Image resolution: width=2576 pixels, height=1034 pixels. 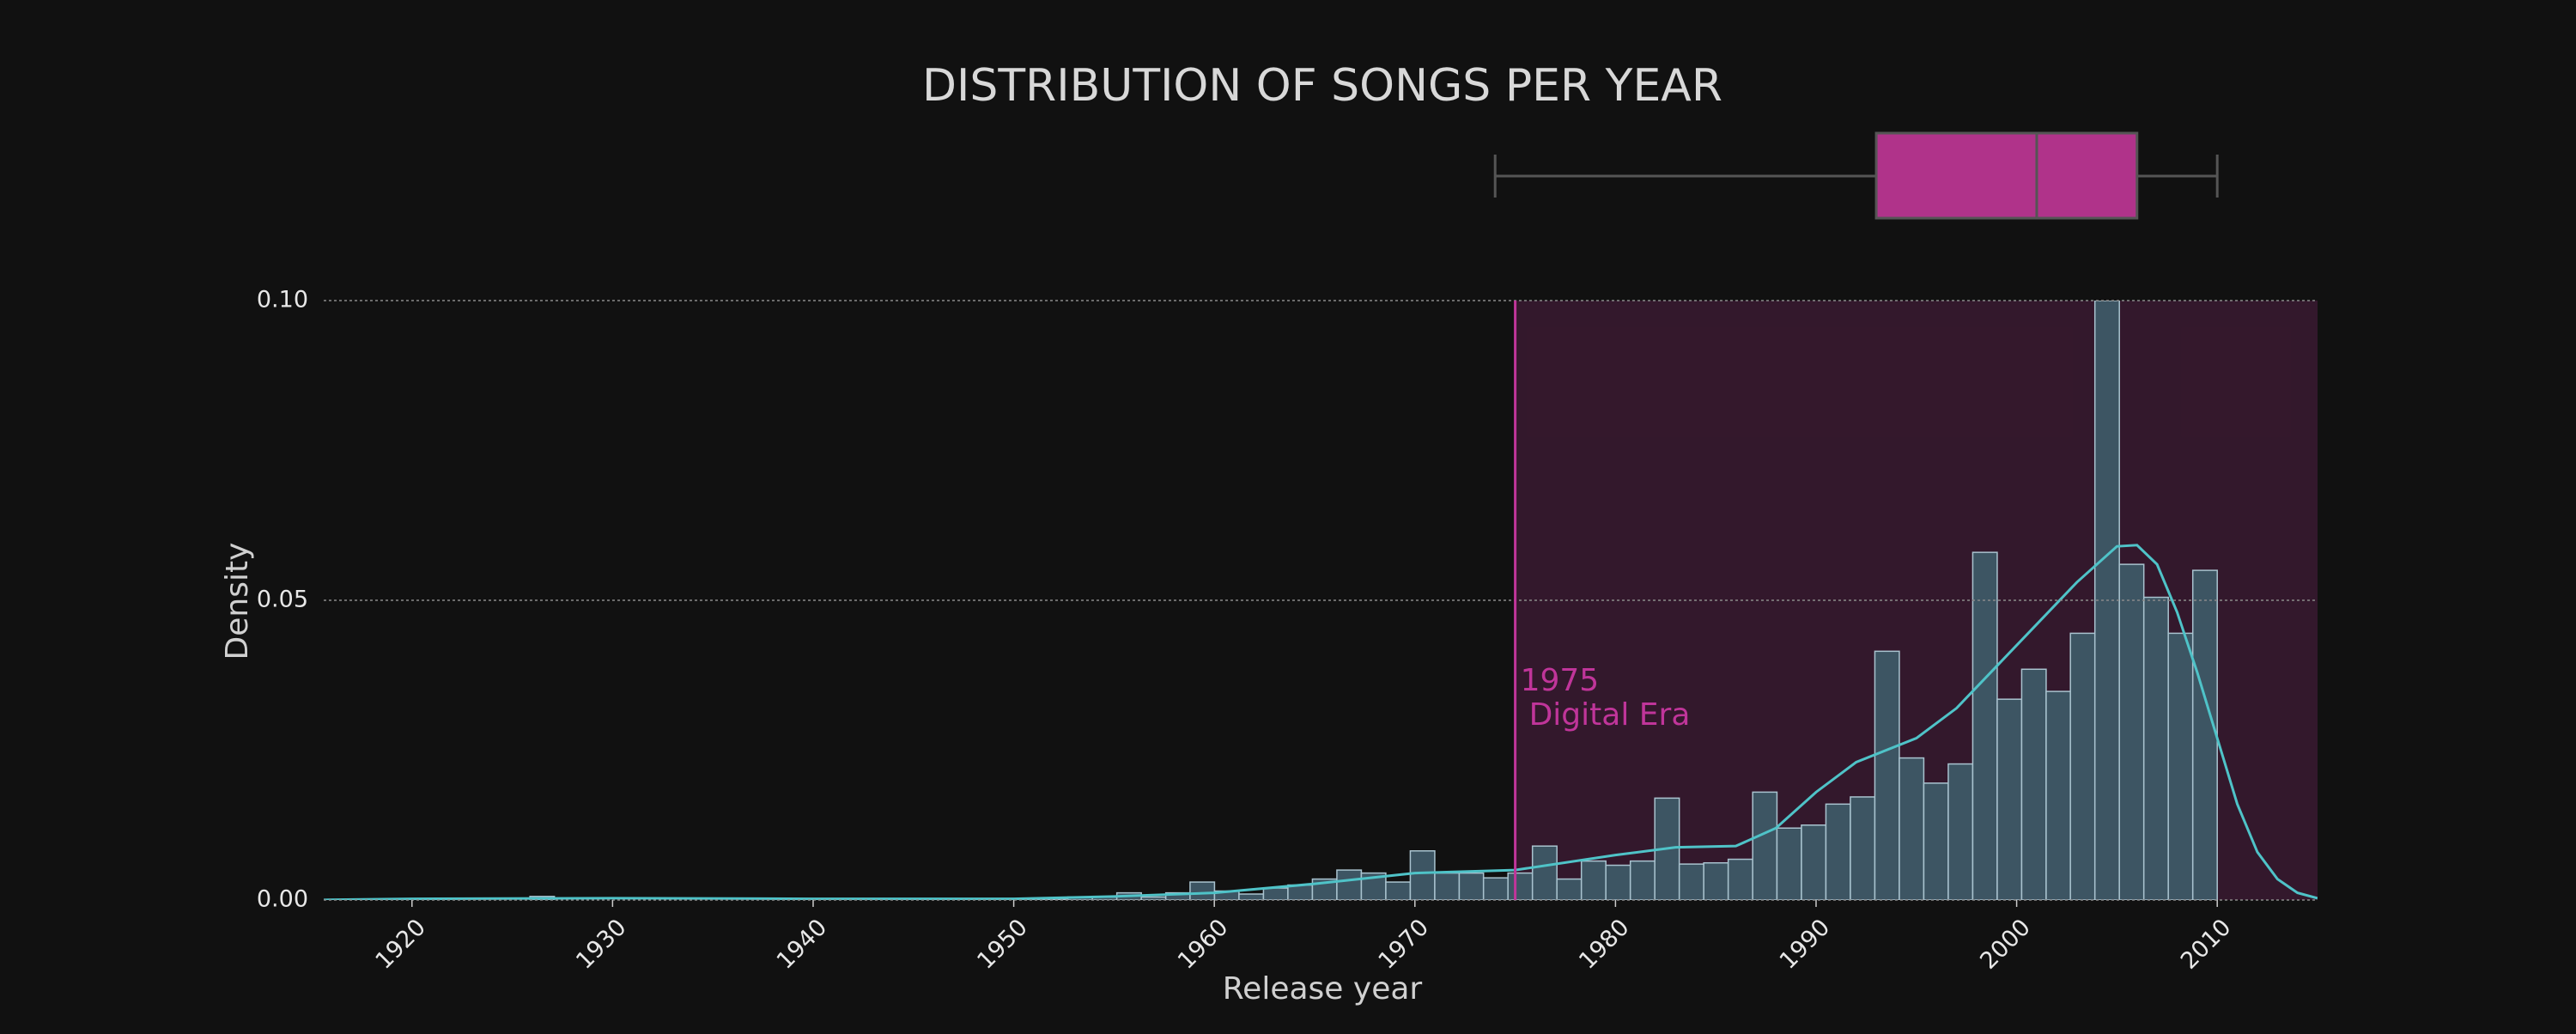 What do you see at coordinates (2005, 944) in the screenshot?
I see `x-tick-label: 2000` at bounding box center [2005, 944].